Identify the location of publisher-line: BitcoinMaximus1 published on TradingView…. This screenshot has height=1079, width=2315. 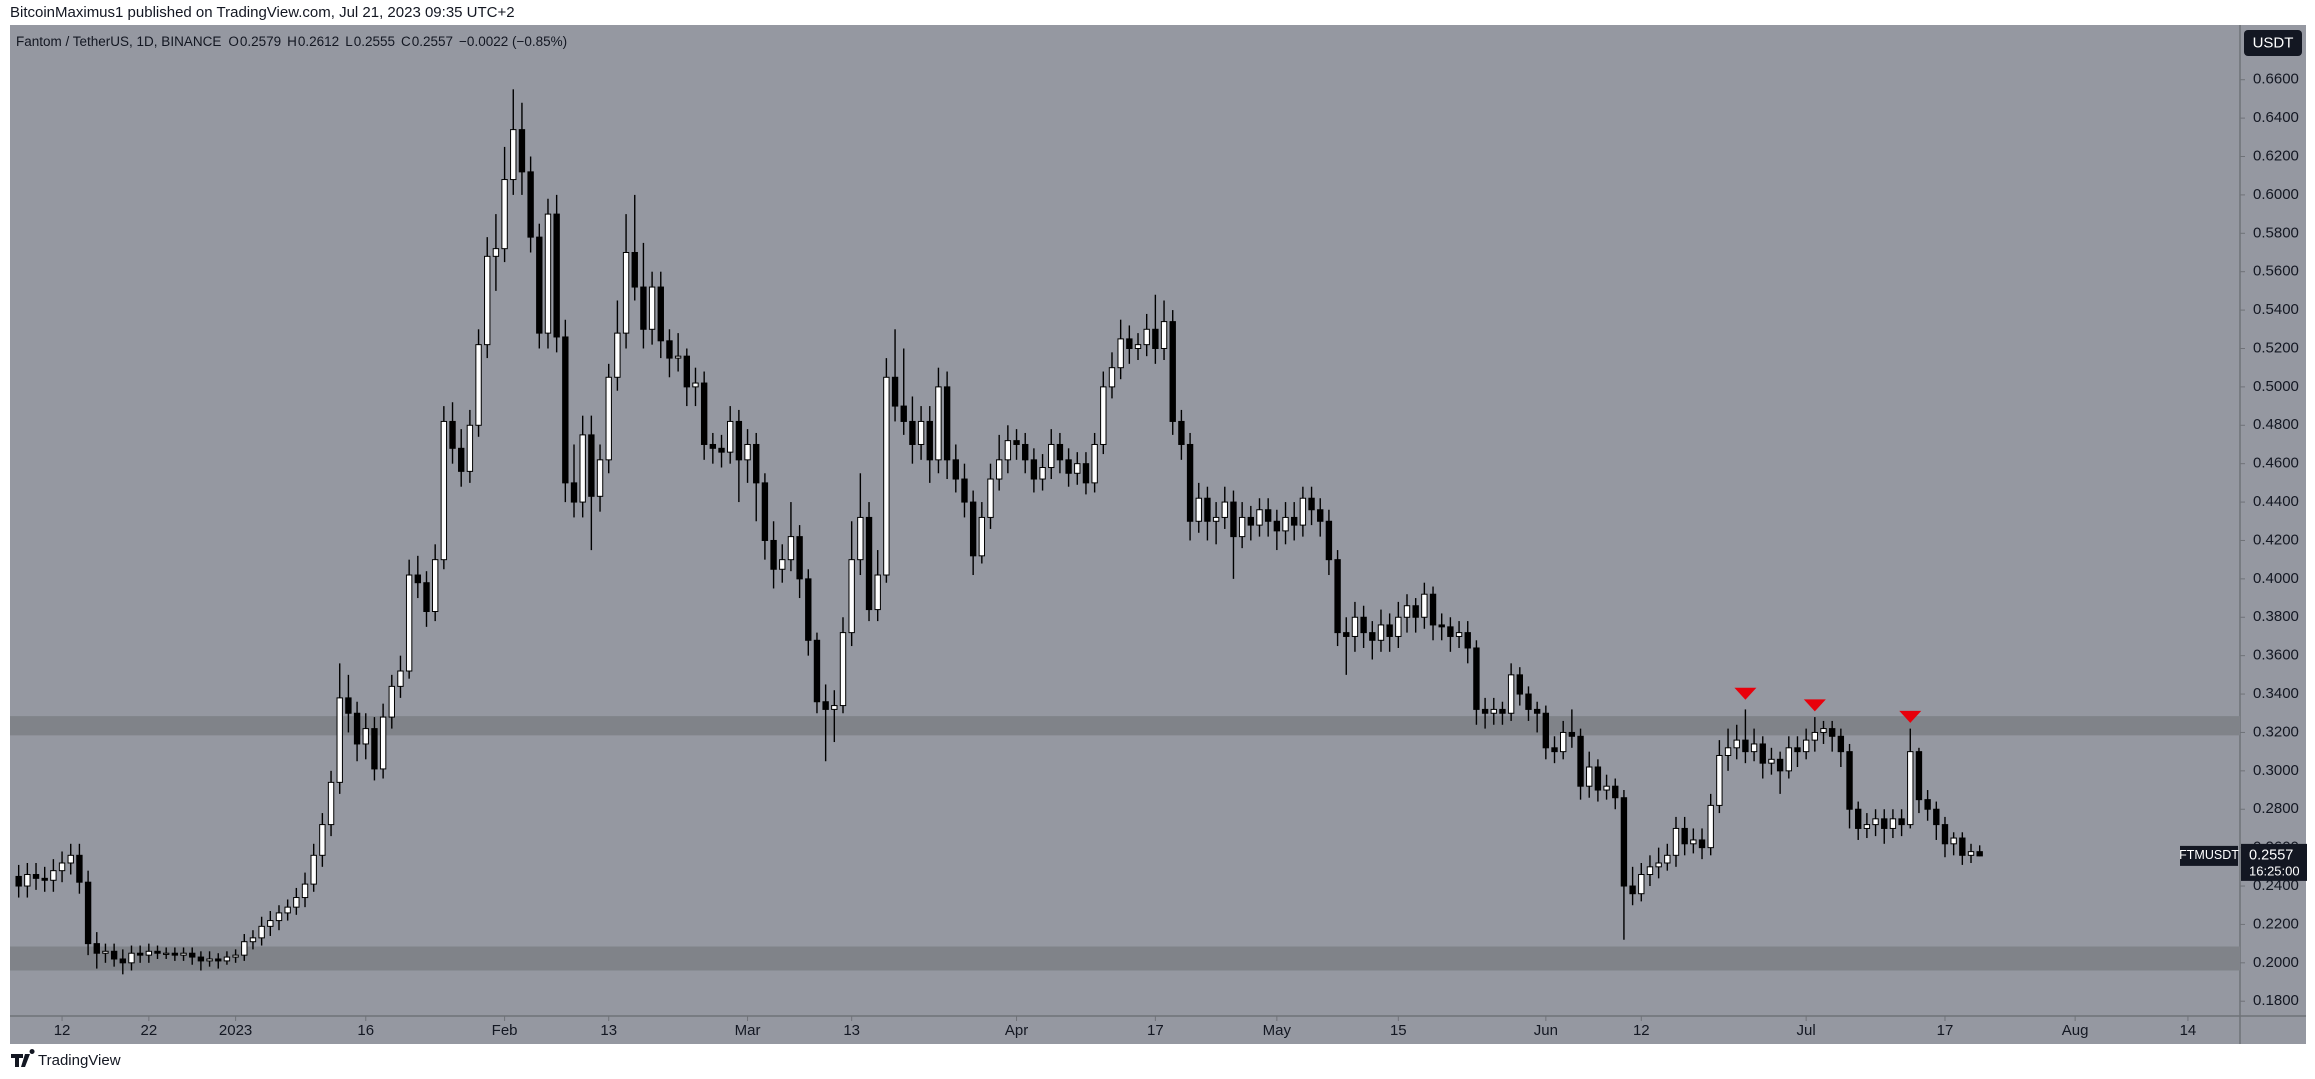
(262, 12).